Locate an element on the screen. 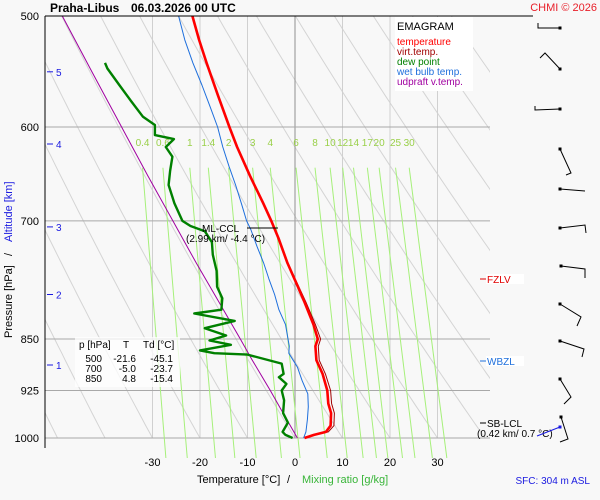 The height and width of the screenshot is (500, 600). table-cell: -21.6 is located at coordinates (124, 359).